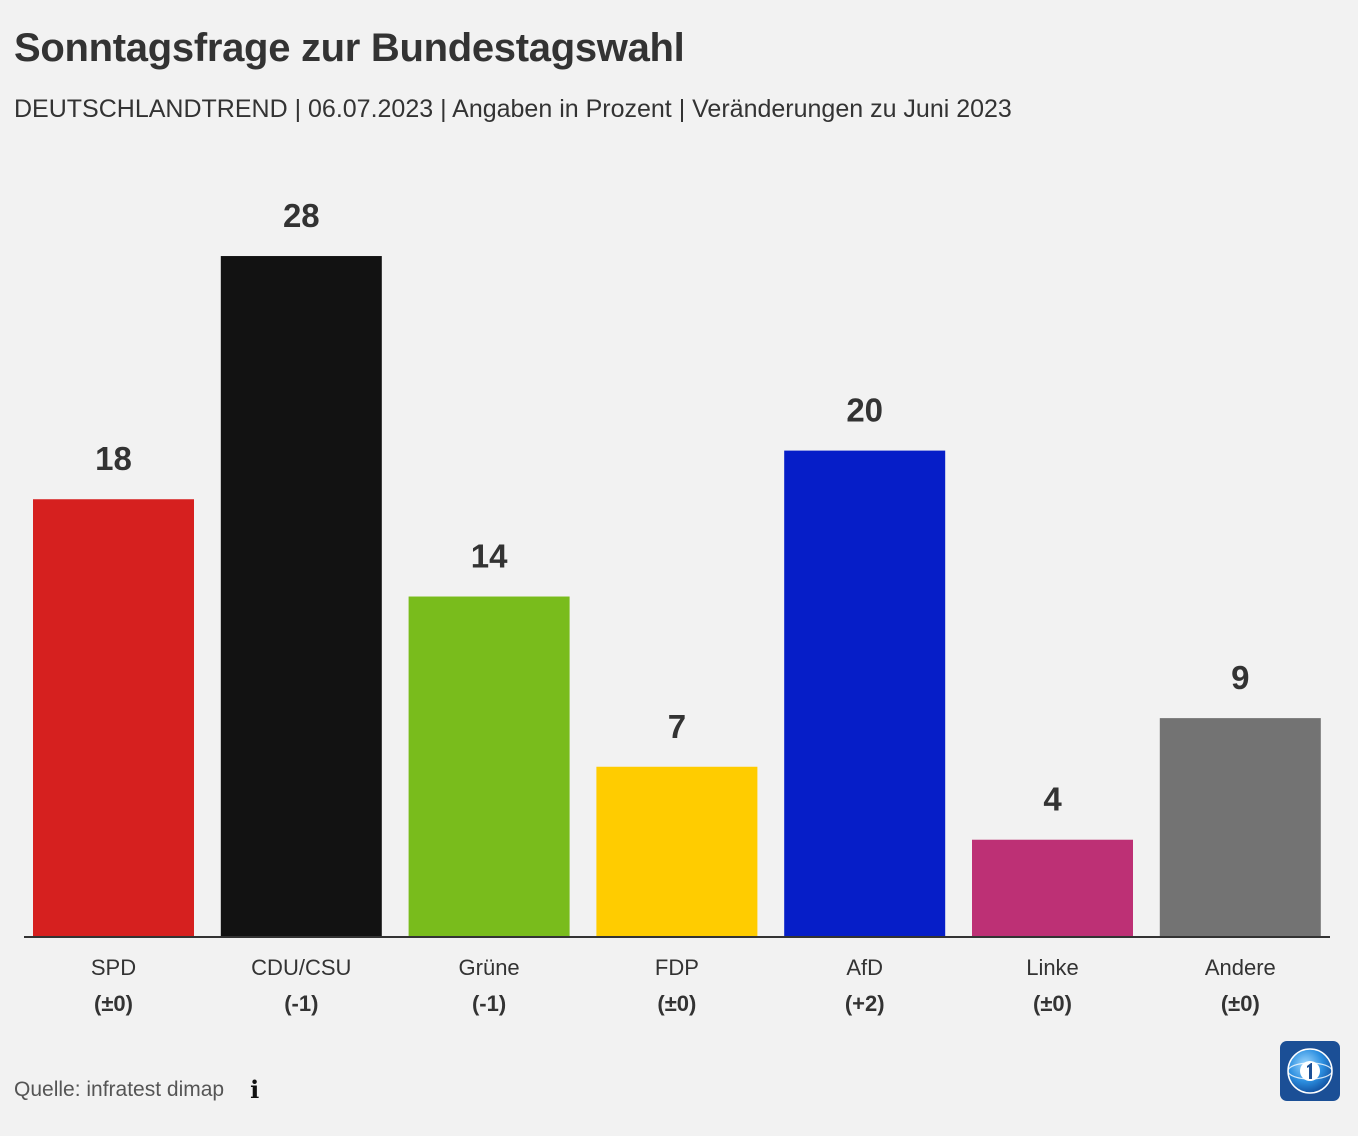 This screenshot has width=1358, height=1136. What do you see at coordinates (1052, 888) in the screenshot?
I see `bar-linke` at bounding box center [1052, 888].